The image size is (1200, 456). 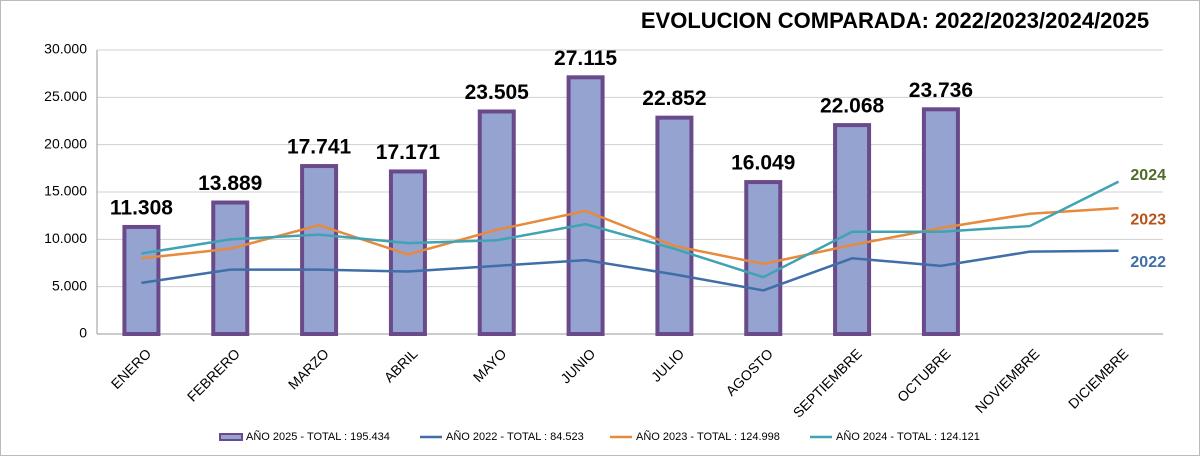 I want to click on legend-label: AÑO 2025 - TOTAL : 195.434, so click(x=318, y=436).